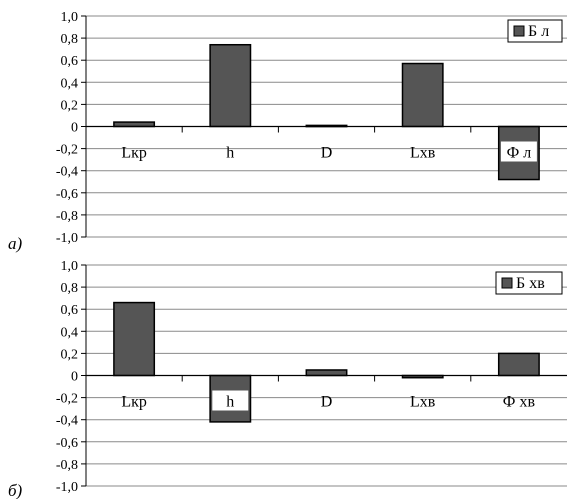  Describe the element at coordinates (519, 402) in the screenshot. I see `category-label: Ф хв` at that location.